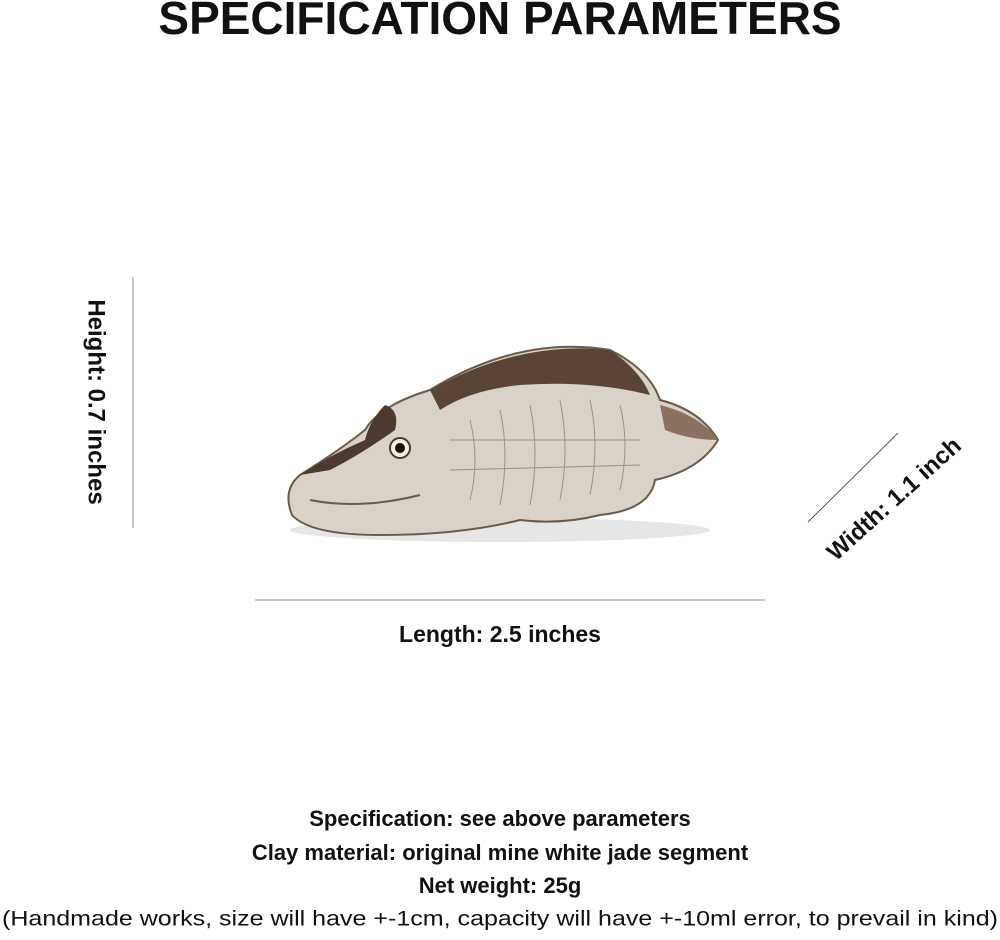  Describe the element at coordinates (500, 885) in the screenshot. I see `detail-line: Net weight: 25g` at that location.